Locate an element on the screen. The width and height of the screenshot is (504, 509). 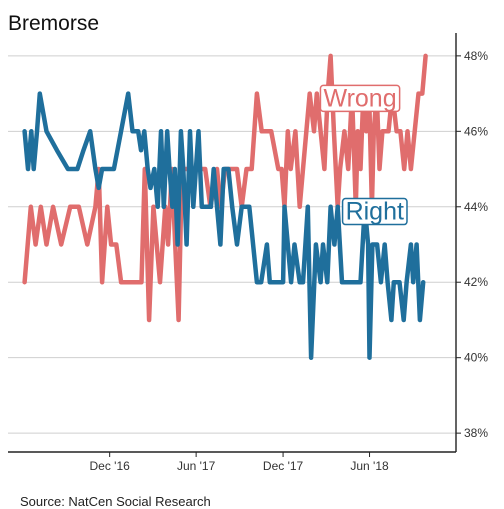
series-label-right: Right is located at coordinates (374, 211).